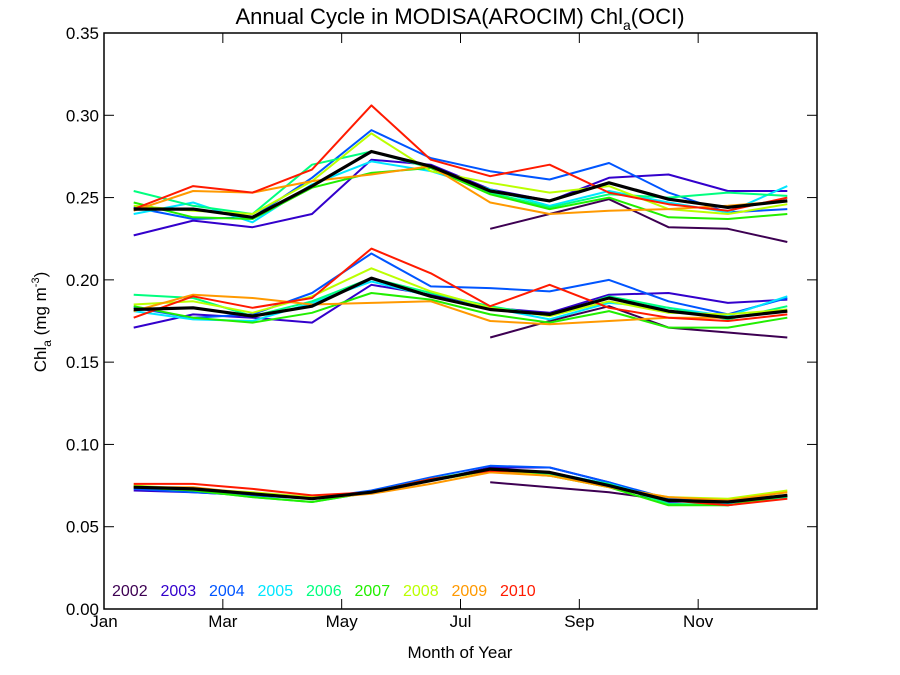  What do you see at coordinates (373, 591) in the screenshot?
I see `legend-item-2007: 2007` at bounding box center [373, 591].